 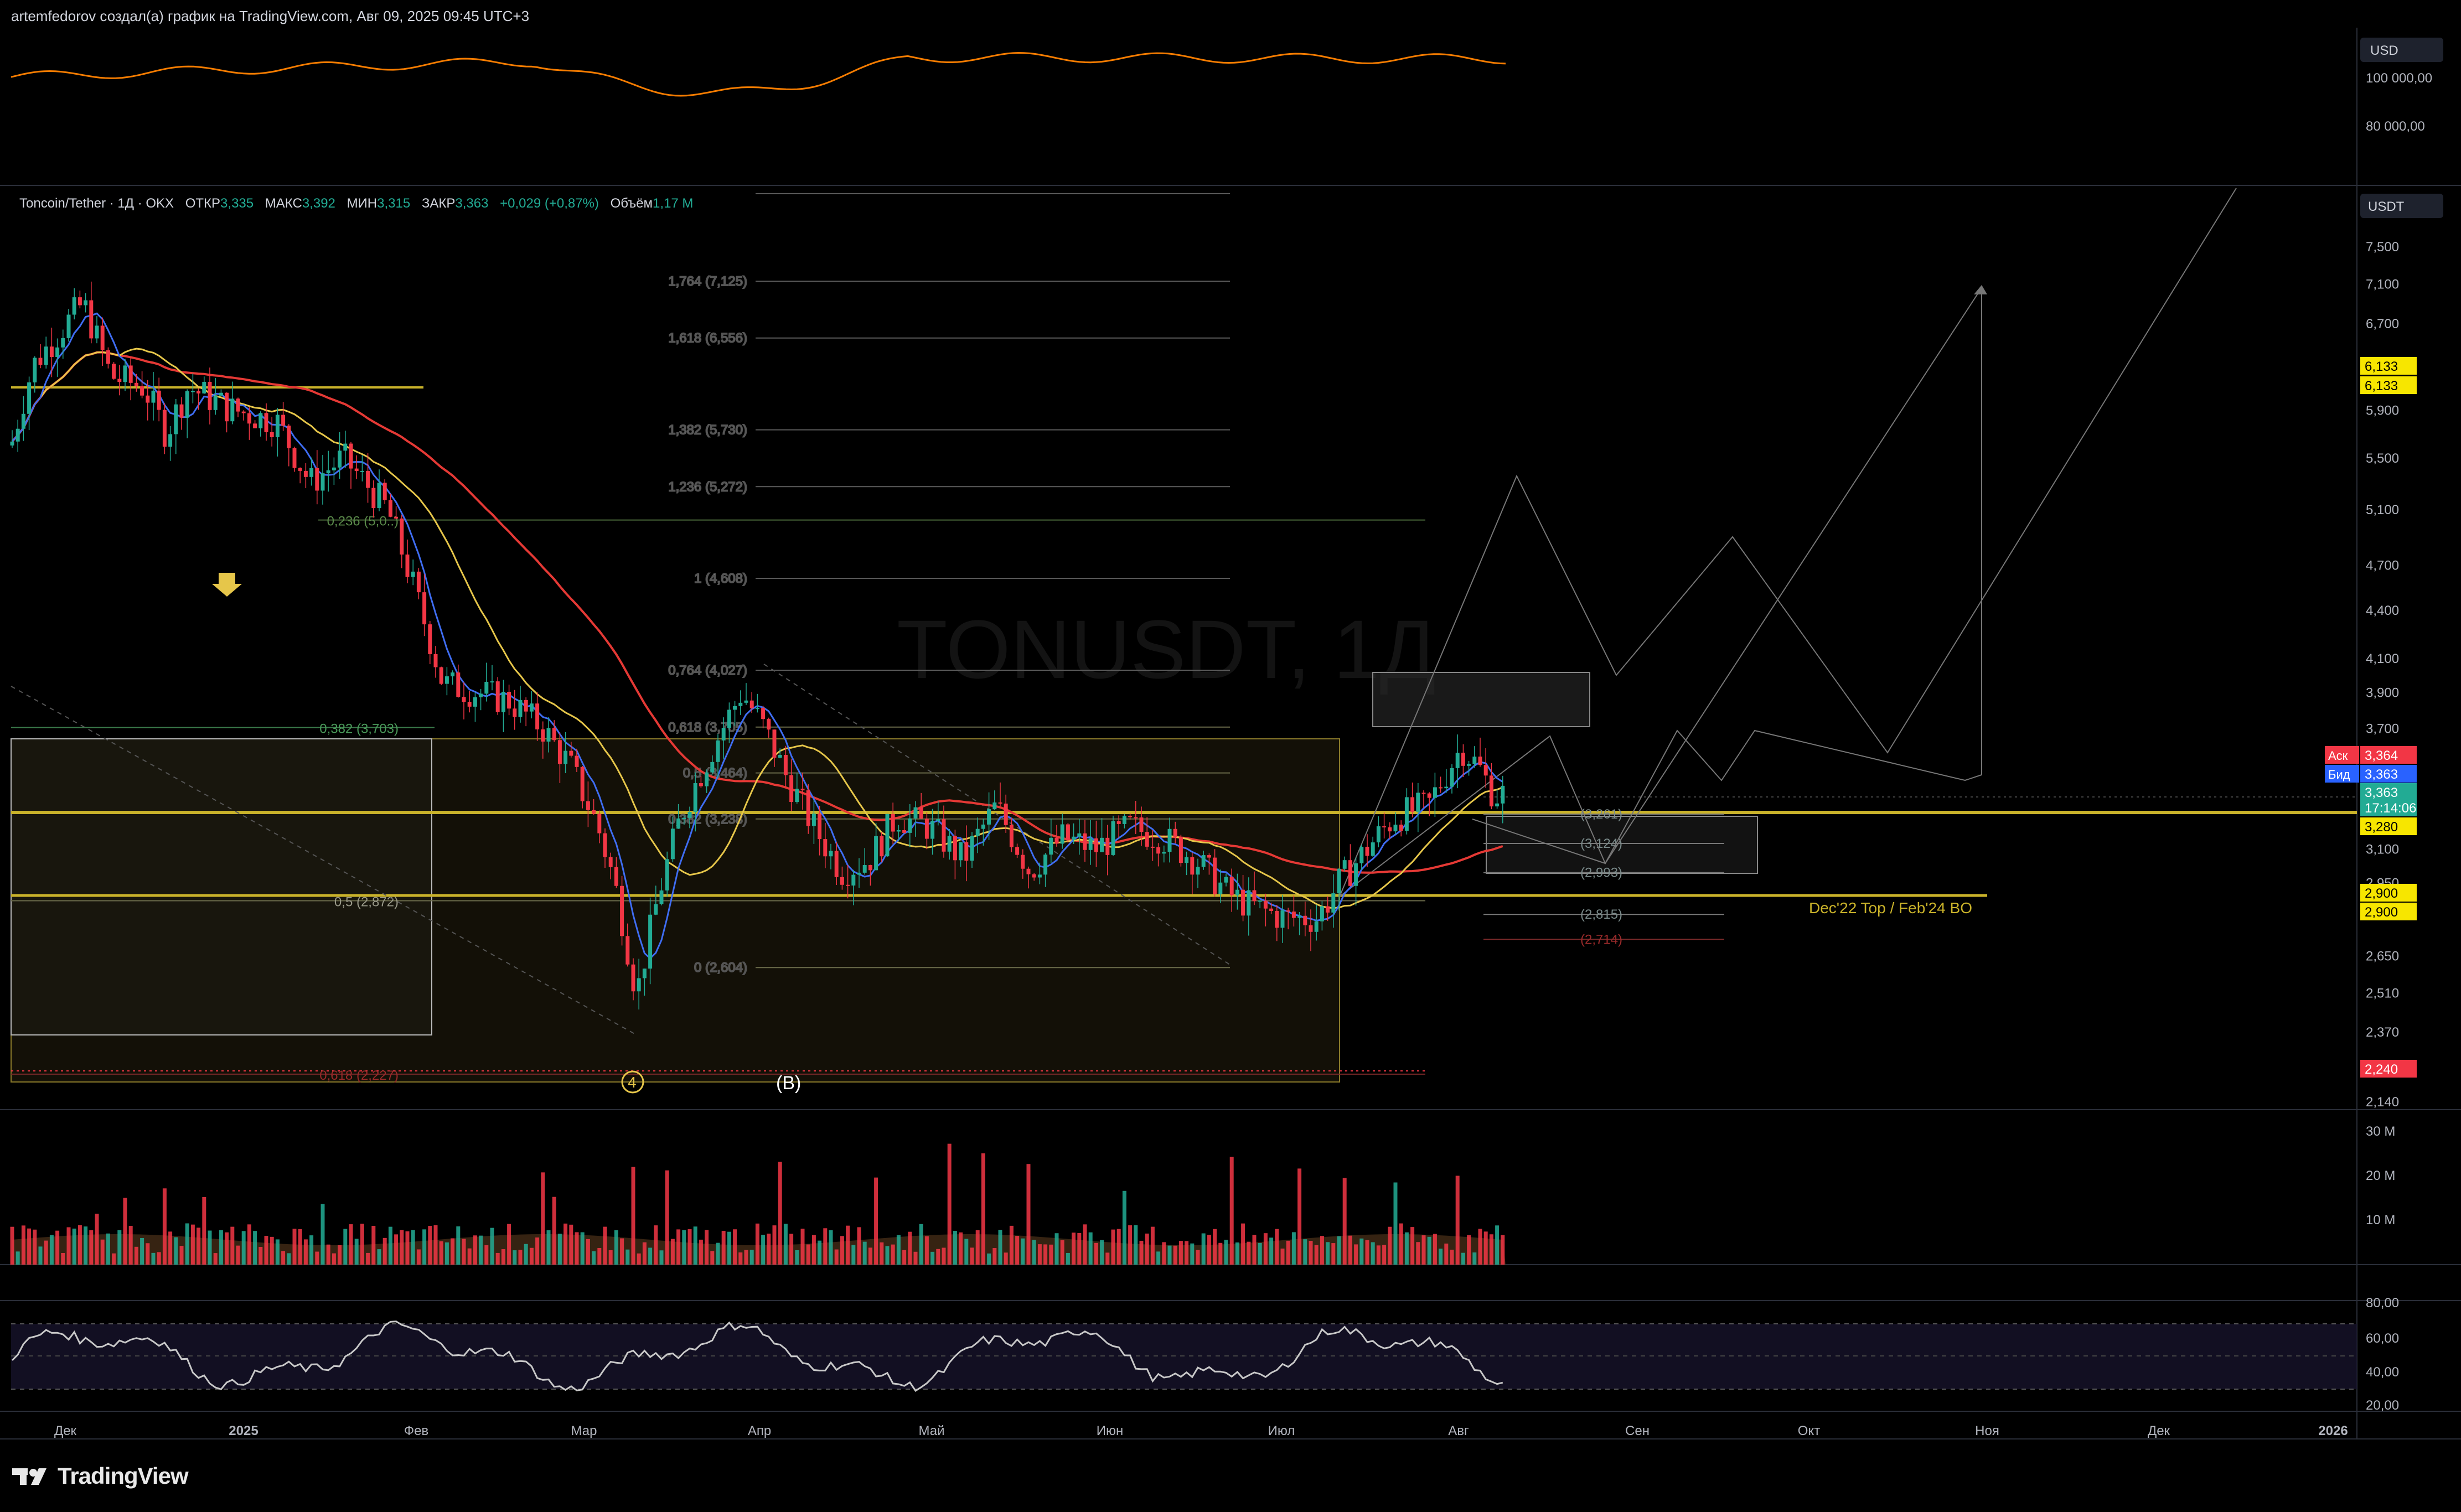 I want to click on tradingview-logo-icon, so click(x=29, y=1476).